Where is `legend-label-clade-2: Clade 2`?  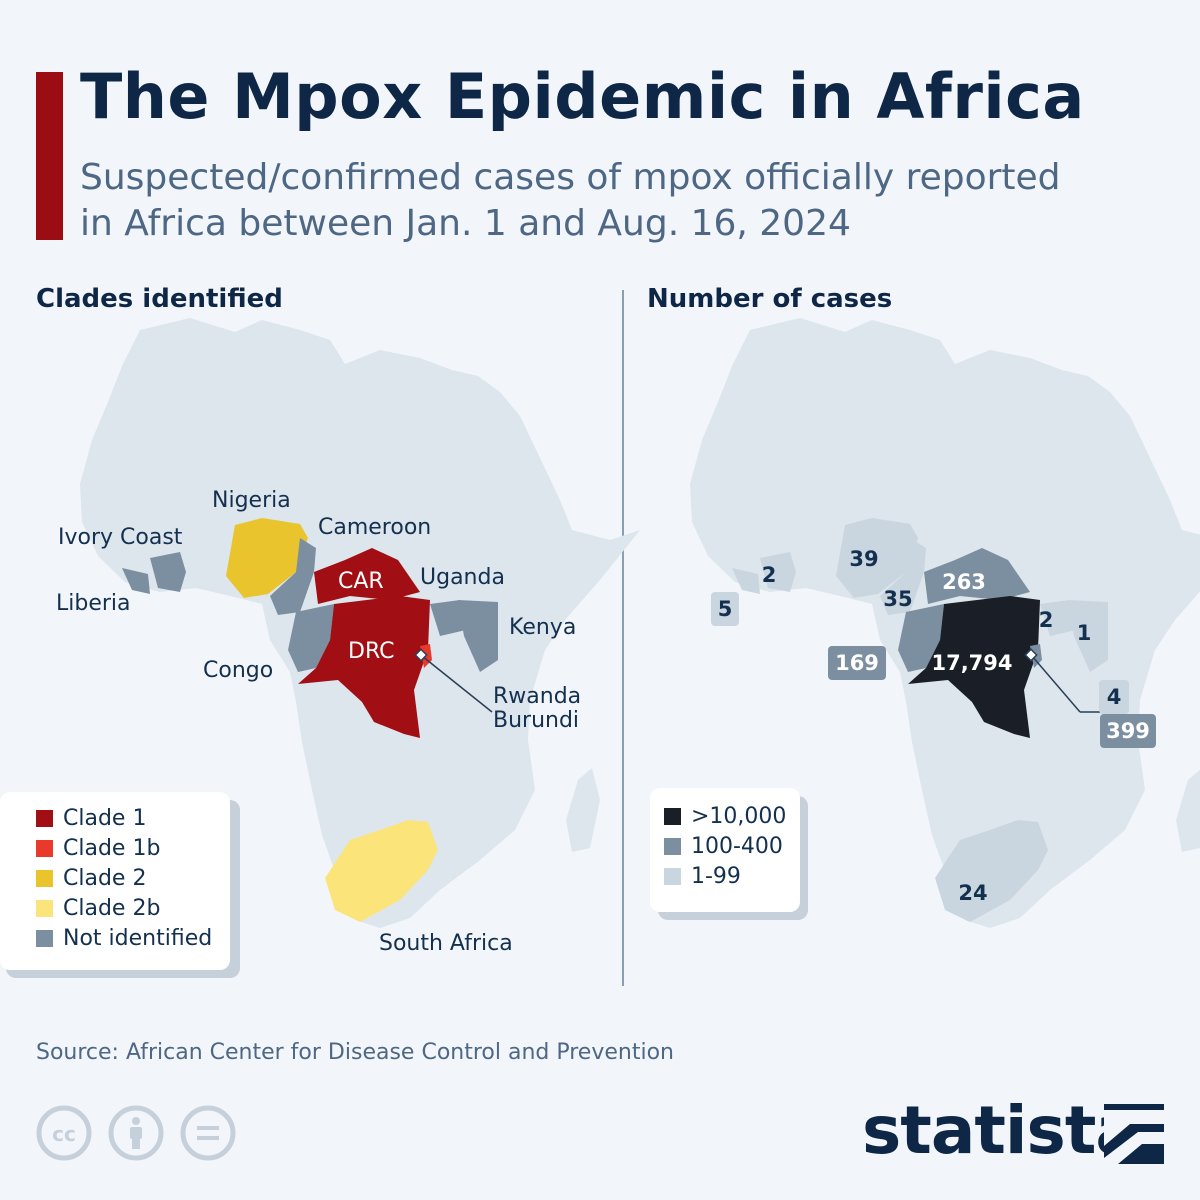 legend-label-clade-2: Clade 2 is located at coordinates (105, 878).